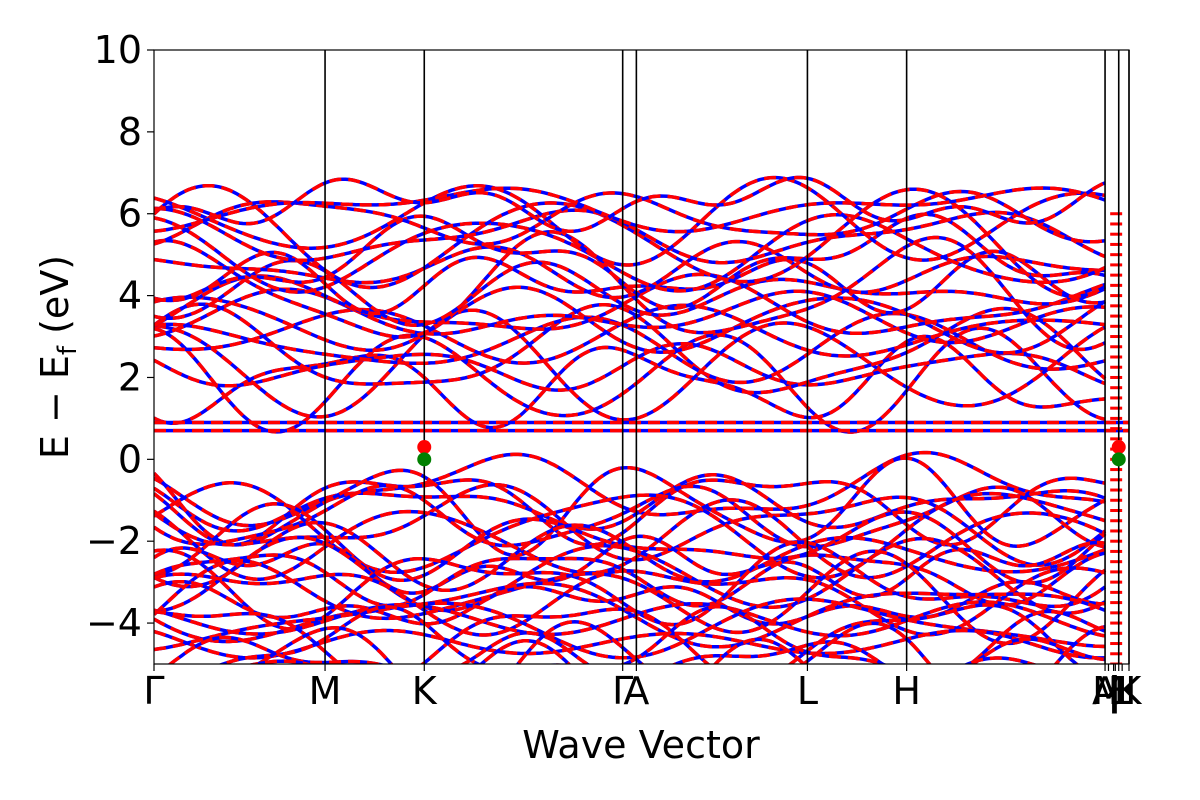 The width and height of the screenshot is (1200, 800). I want to click on y-tick-label: 0, so click(130, 459).